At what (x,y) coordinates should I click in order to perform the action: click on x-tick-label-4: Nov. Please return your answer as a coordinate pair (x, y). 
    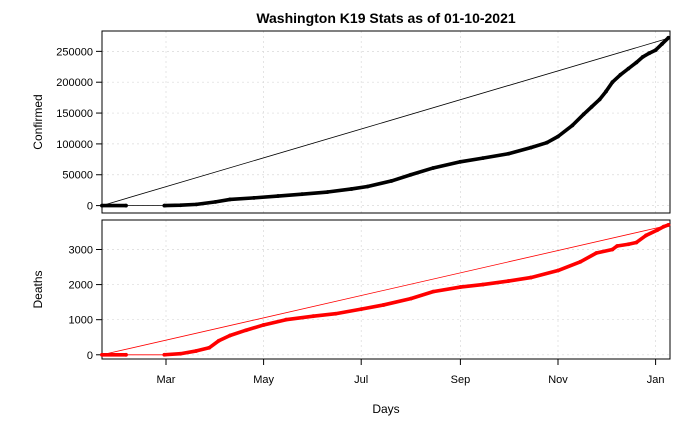
    Looking at the image, I should click on (558, 380).